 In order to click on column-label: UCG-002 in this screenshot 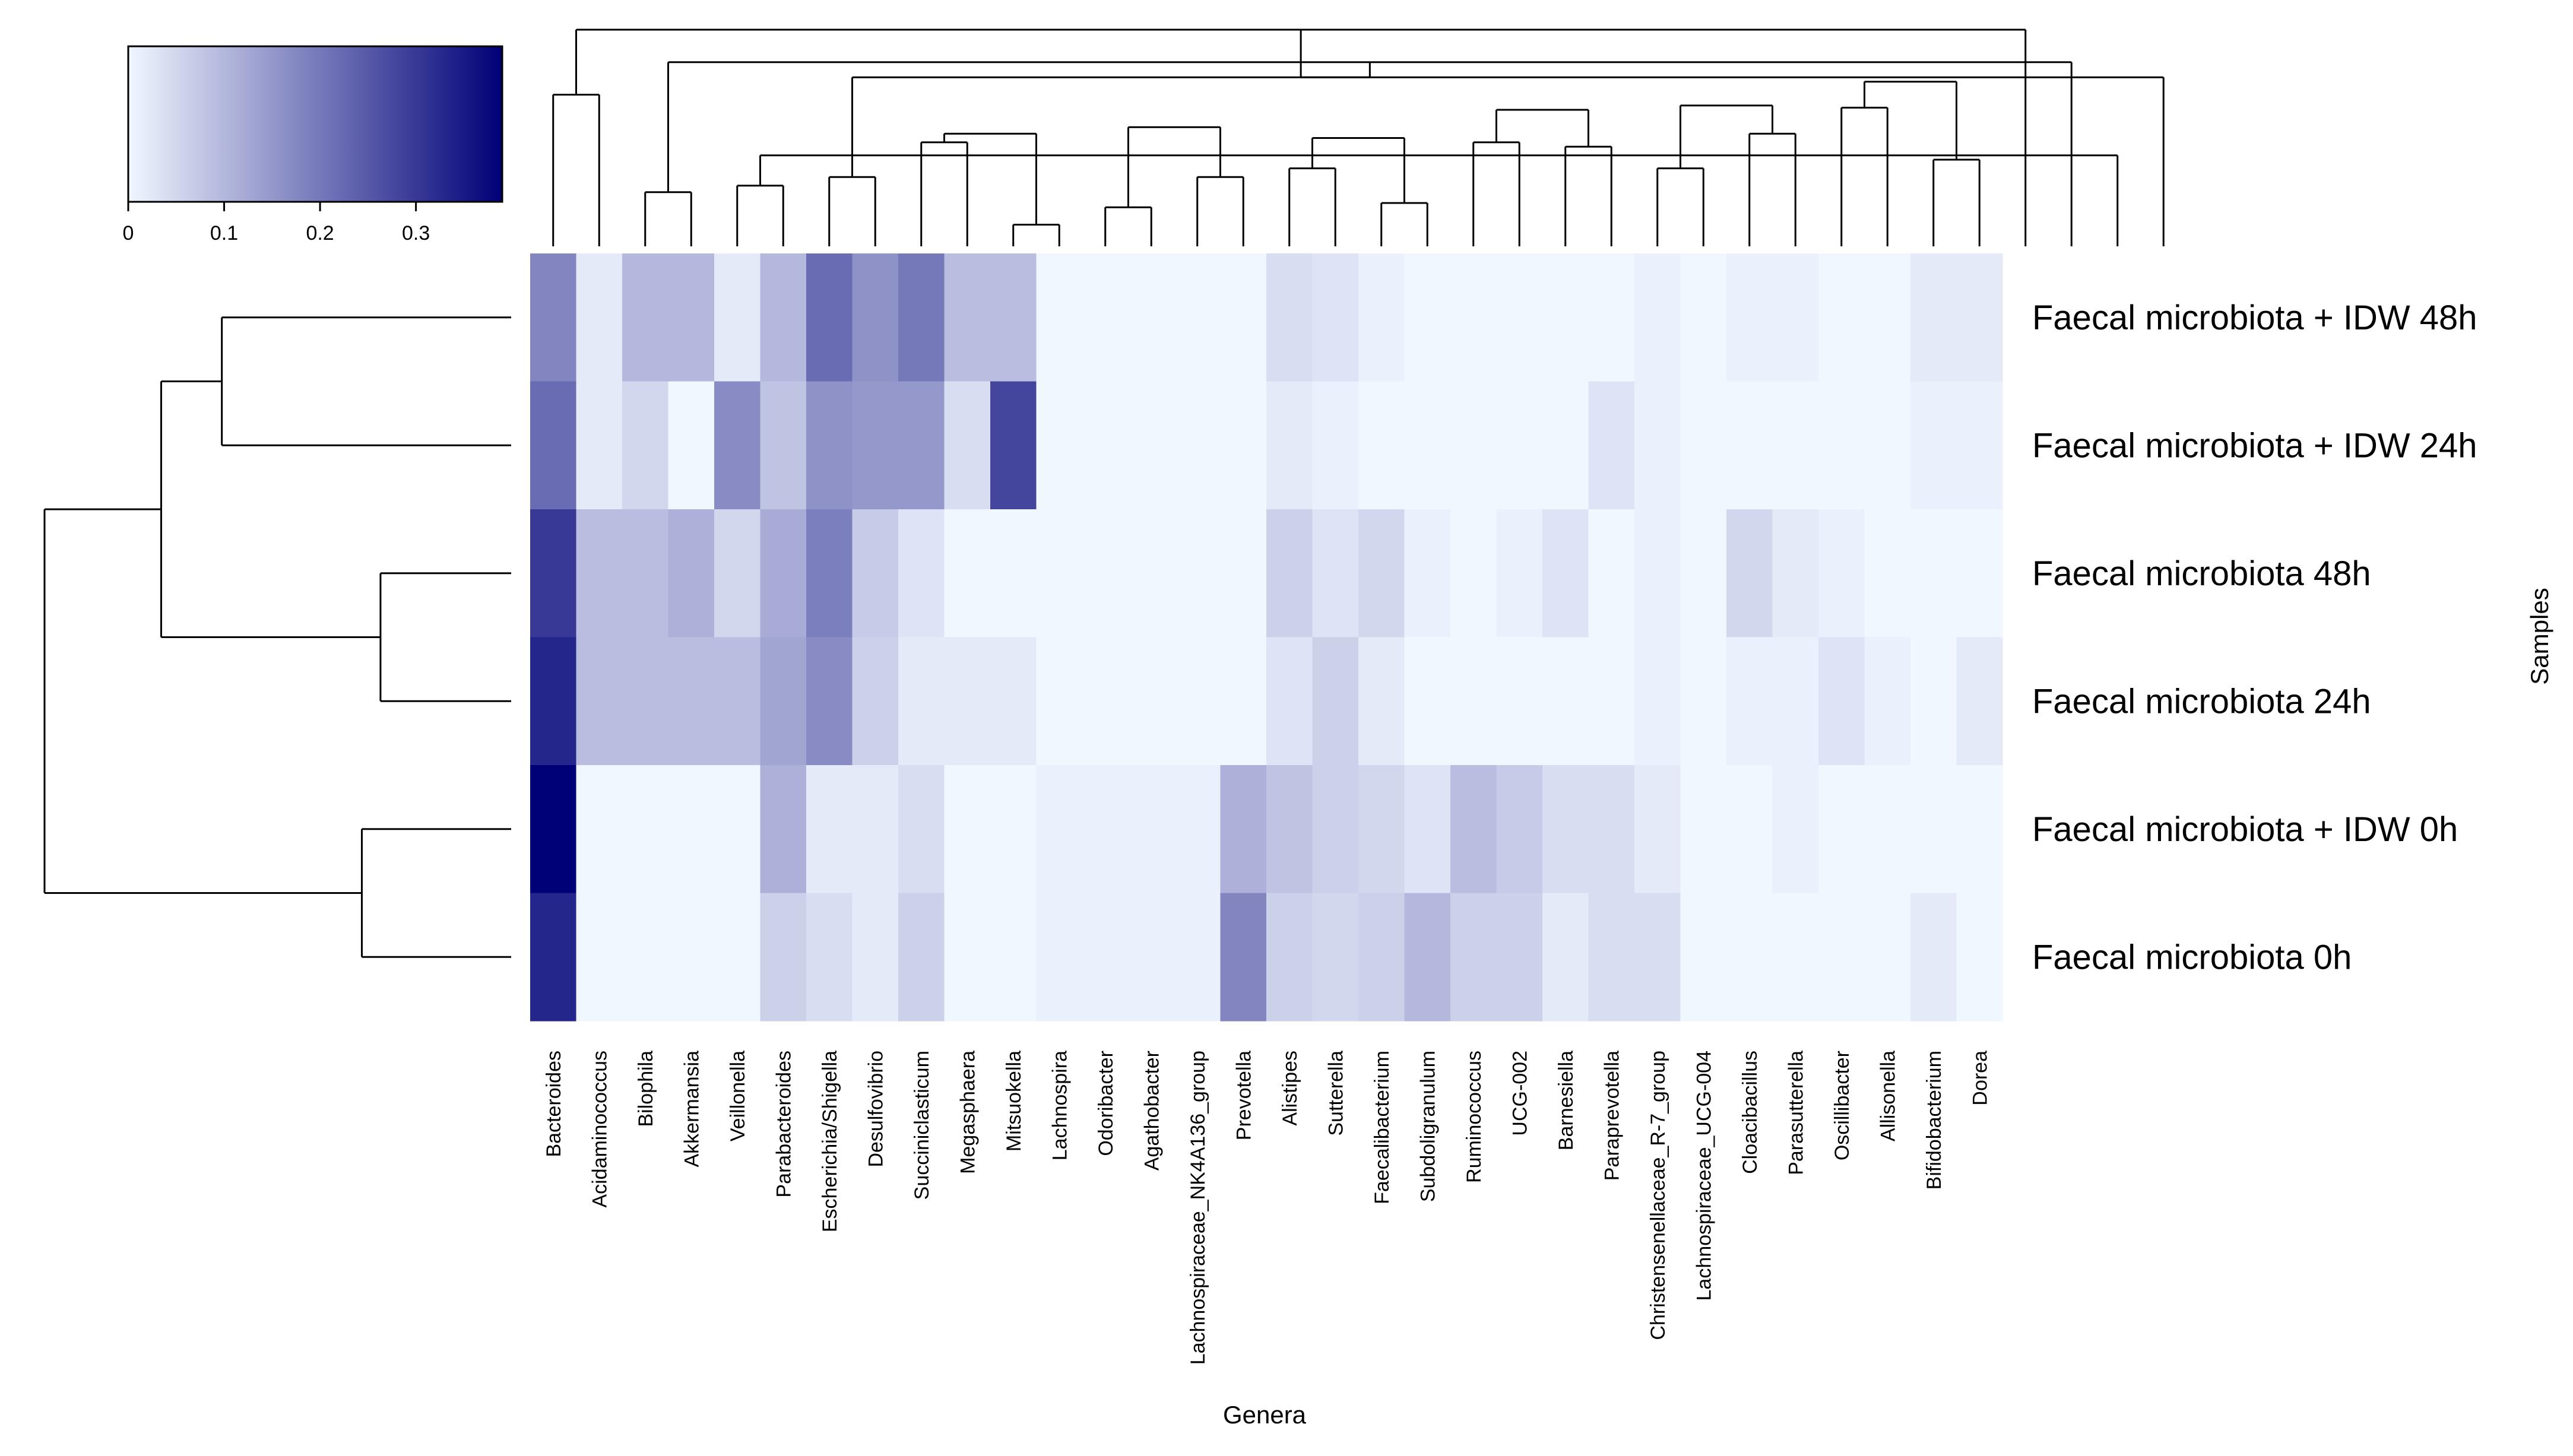, I will do `click(1520, 1093)`.